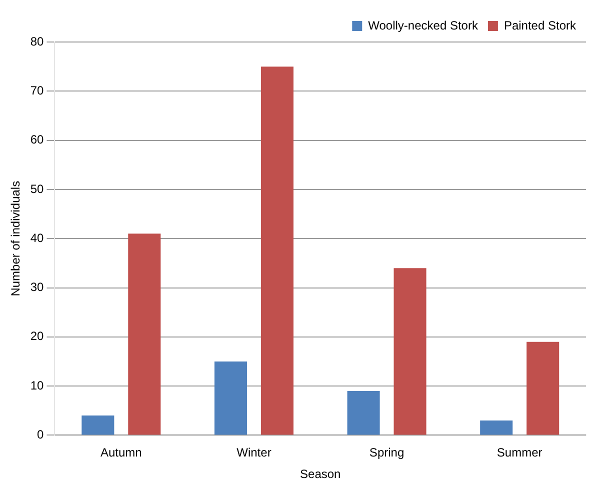  Describe the element at coordinates (423, 25) in the screenshot. I see `legend-label: Woolly-necked Stork` at that location.